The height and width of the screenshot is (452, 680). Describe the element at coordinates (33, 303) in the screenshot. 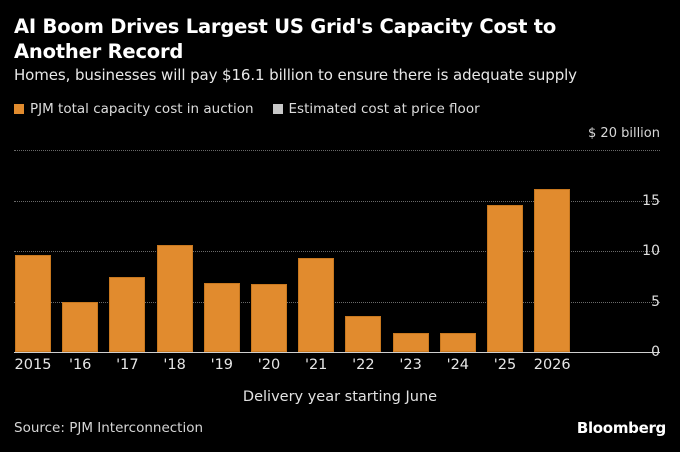

I see `bar-2015` at that location.